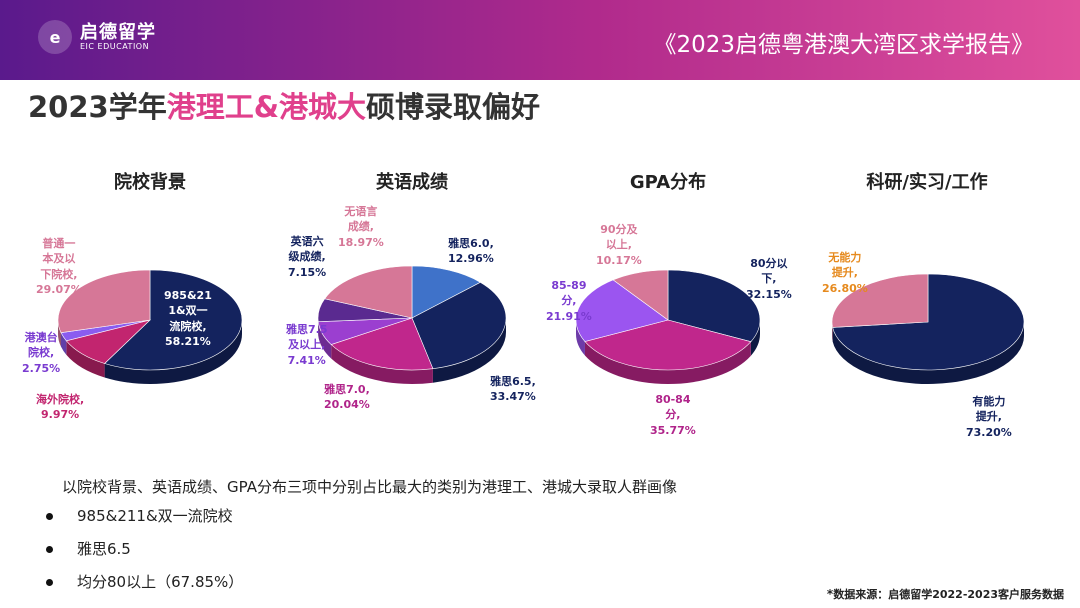 The width and height of the screenshot is (1080, 608). Describe the element at coordinates (769, 279) in the screenshot. I see `label-c3-below80: 80分以 下, 32.15%` at that location.